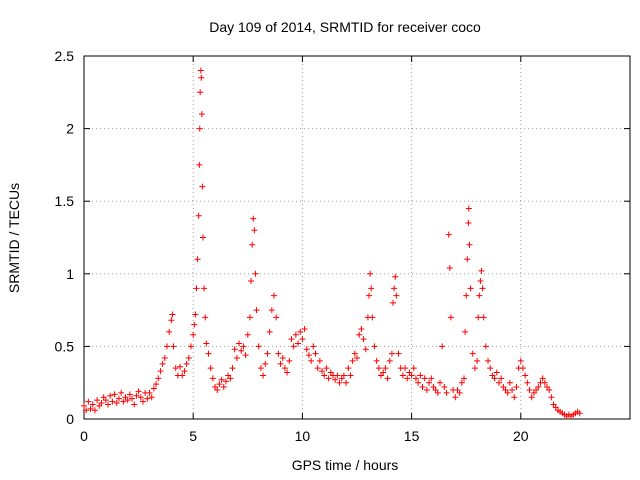  What do you see at coordinates (521, 436) in the screenshot?
I see `x-tick-label: 20` at bounding box center [521, 436].